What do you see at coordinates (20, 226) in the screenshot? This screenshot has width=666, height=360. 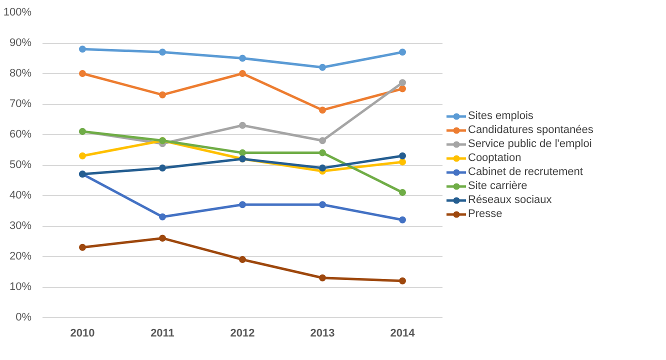 I see `y-tick-label: 30%` at bounding box center [20, 226].